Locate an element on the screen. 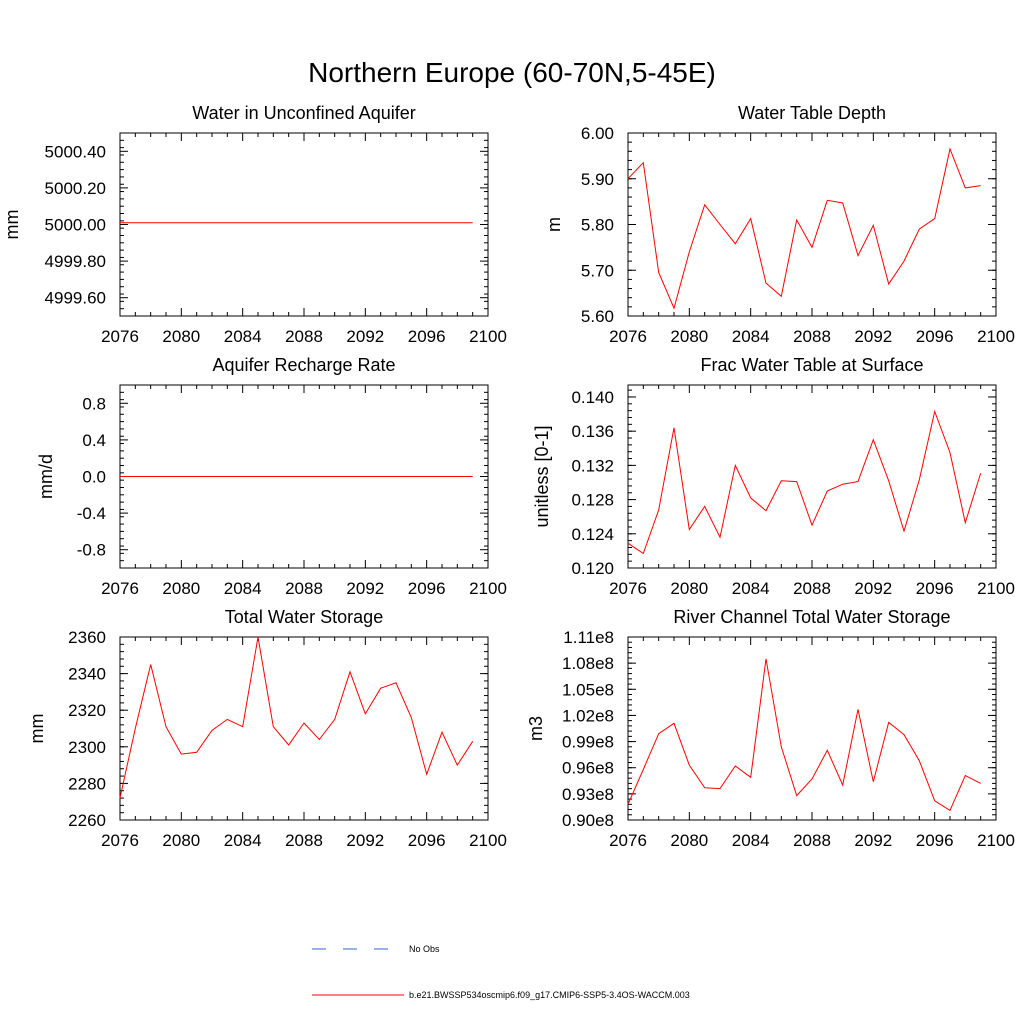 This screenshot has width=1024, height=1024. chart-title: Water in Unconfined Aquifer is located at coordinates (303, 113).